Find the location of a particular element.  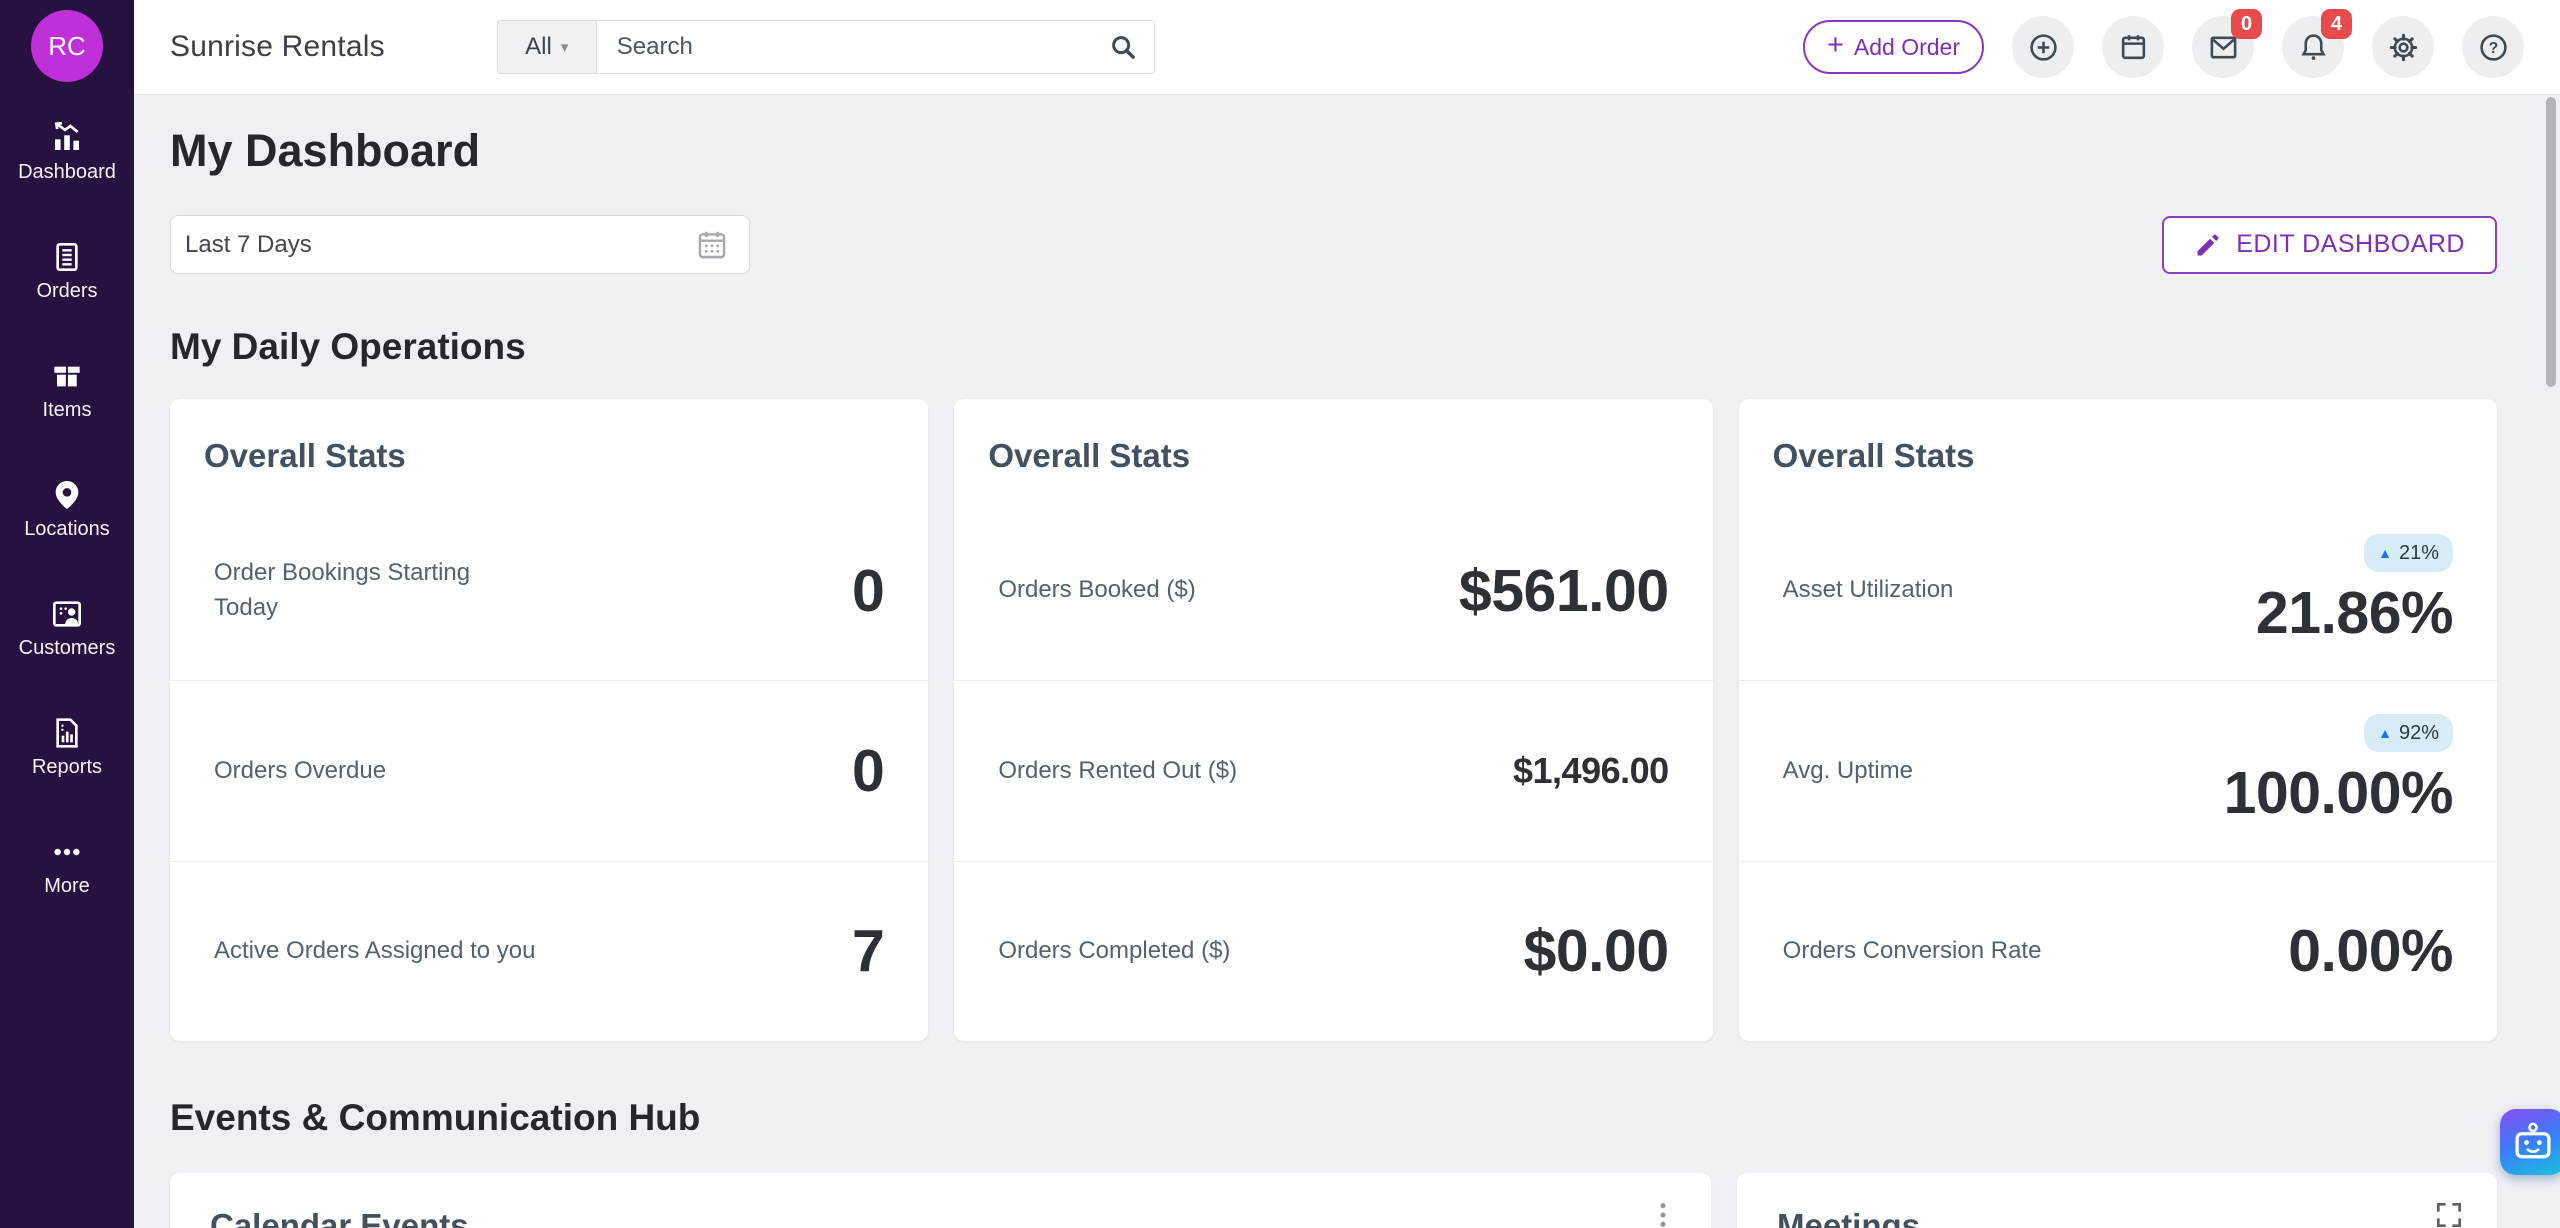

sidebar-item-reports: Reports is located at coordinates (67, 748).